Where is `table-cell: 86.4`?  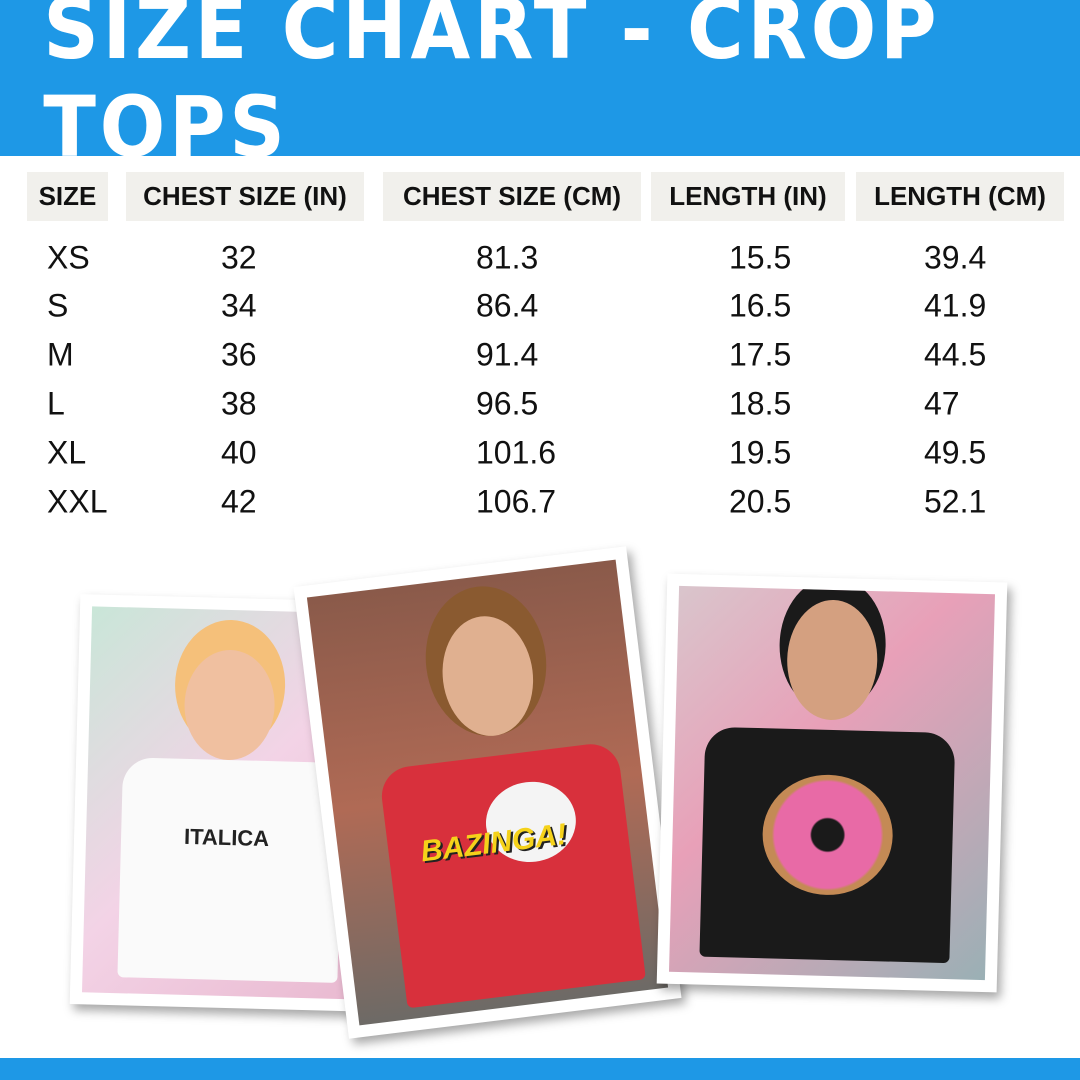
table-cell: 86.4 is located at coordinates (507, 305).